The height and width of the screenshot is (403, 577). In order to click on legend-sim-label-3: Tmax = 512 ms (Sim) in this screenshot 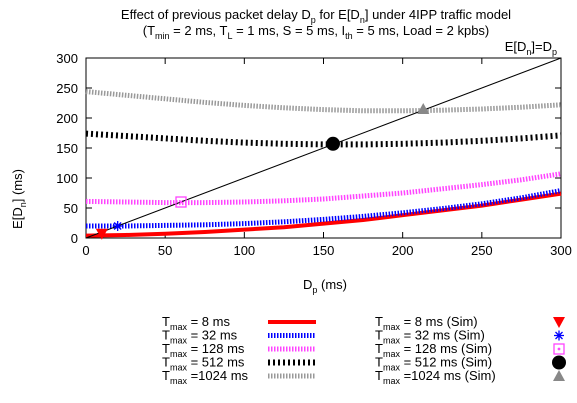, I will do `click(433, 364)`.